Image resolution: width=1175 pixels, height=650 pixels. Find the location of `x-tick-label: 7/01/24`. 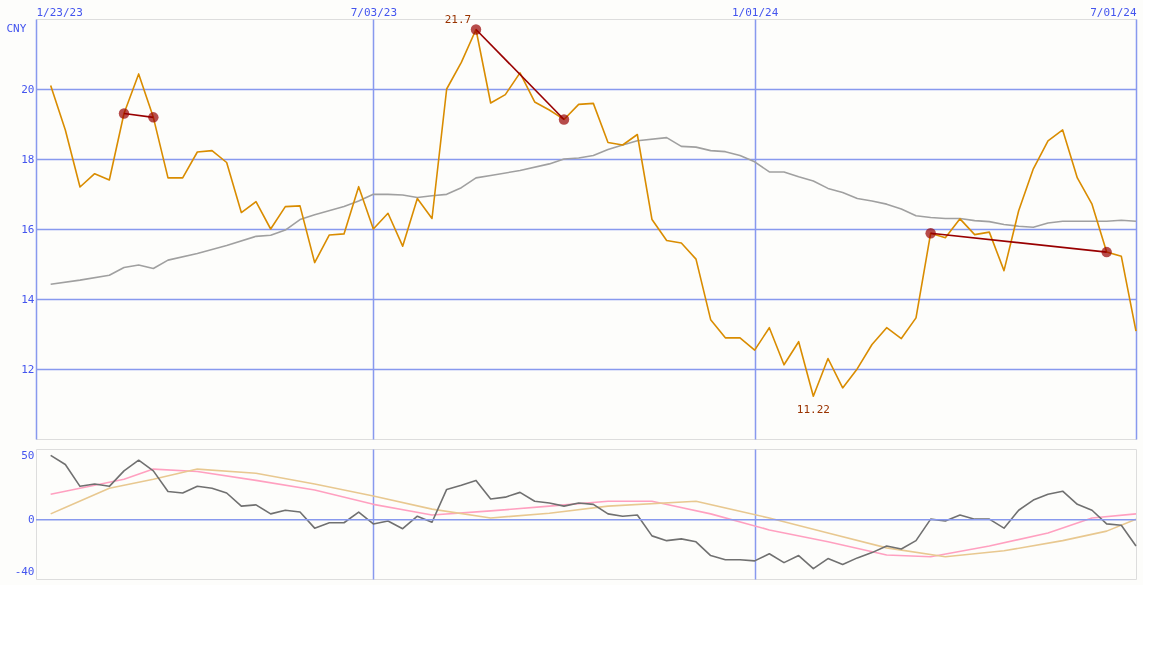

x-tick-label: 7/01/24 is located at coordinates (1113, 12).